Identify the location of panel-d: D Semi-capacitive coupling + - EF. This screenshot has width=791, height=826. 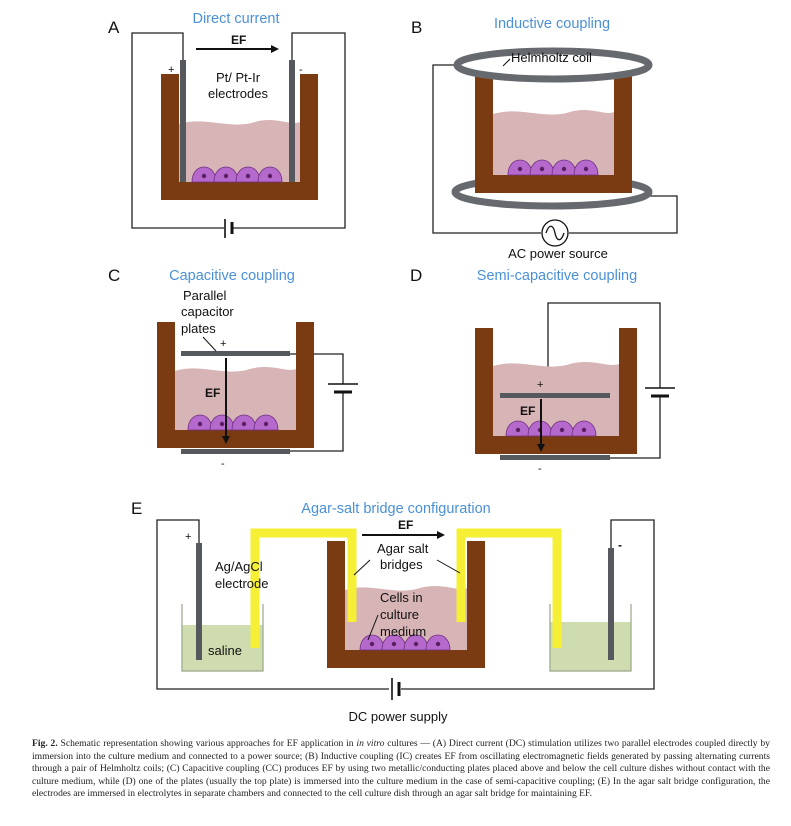
(542, 370).